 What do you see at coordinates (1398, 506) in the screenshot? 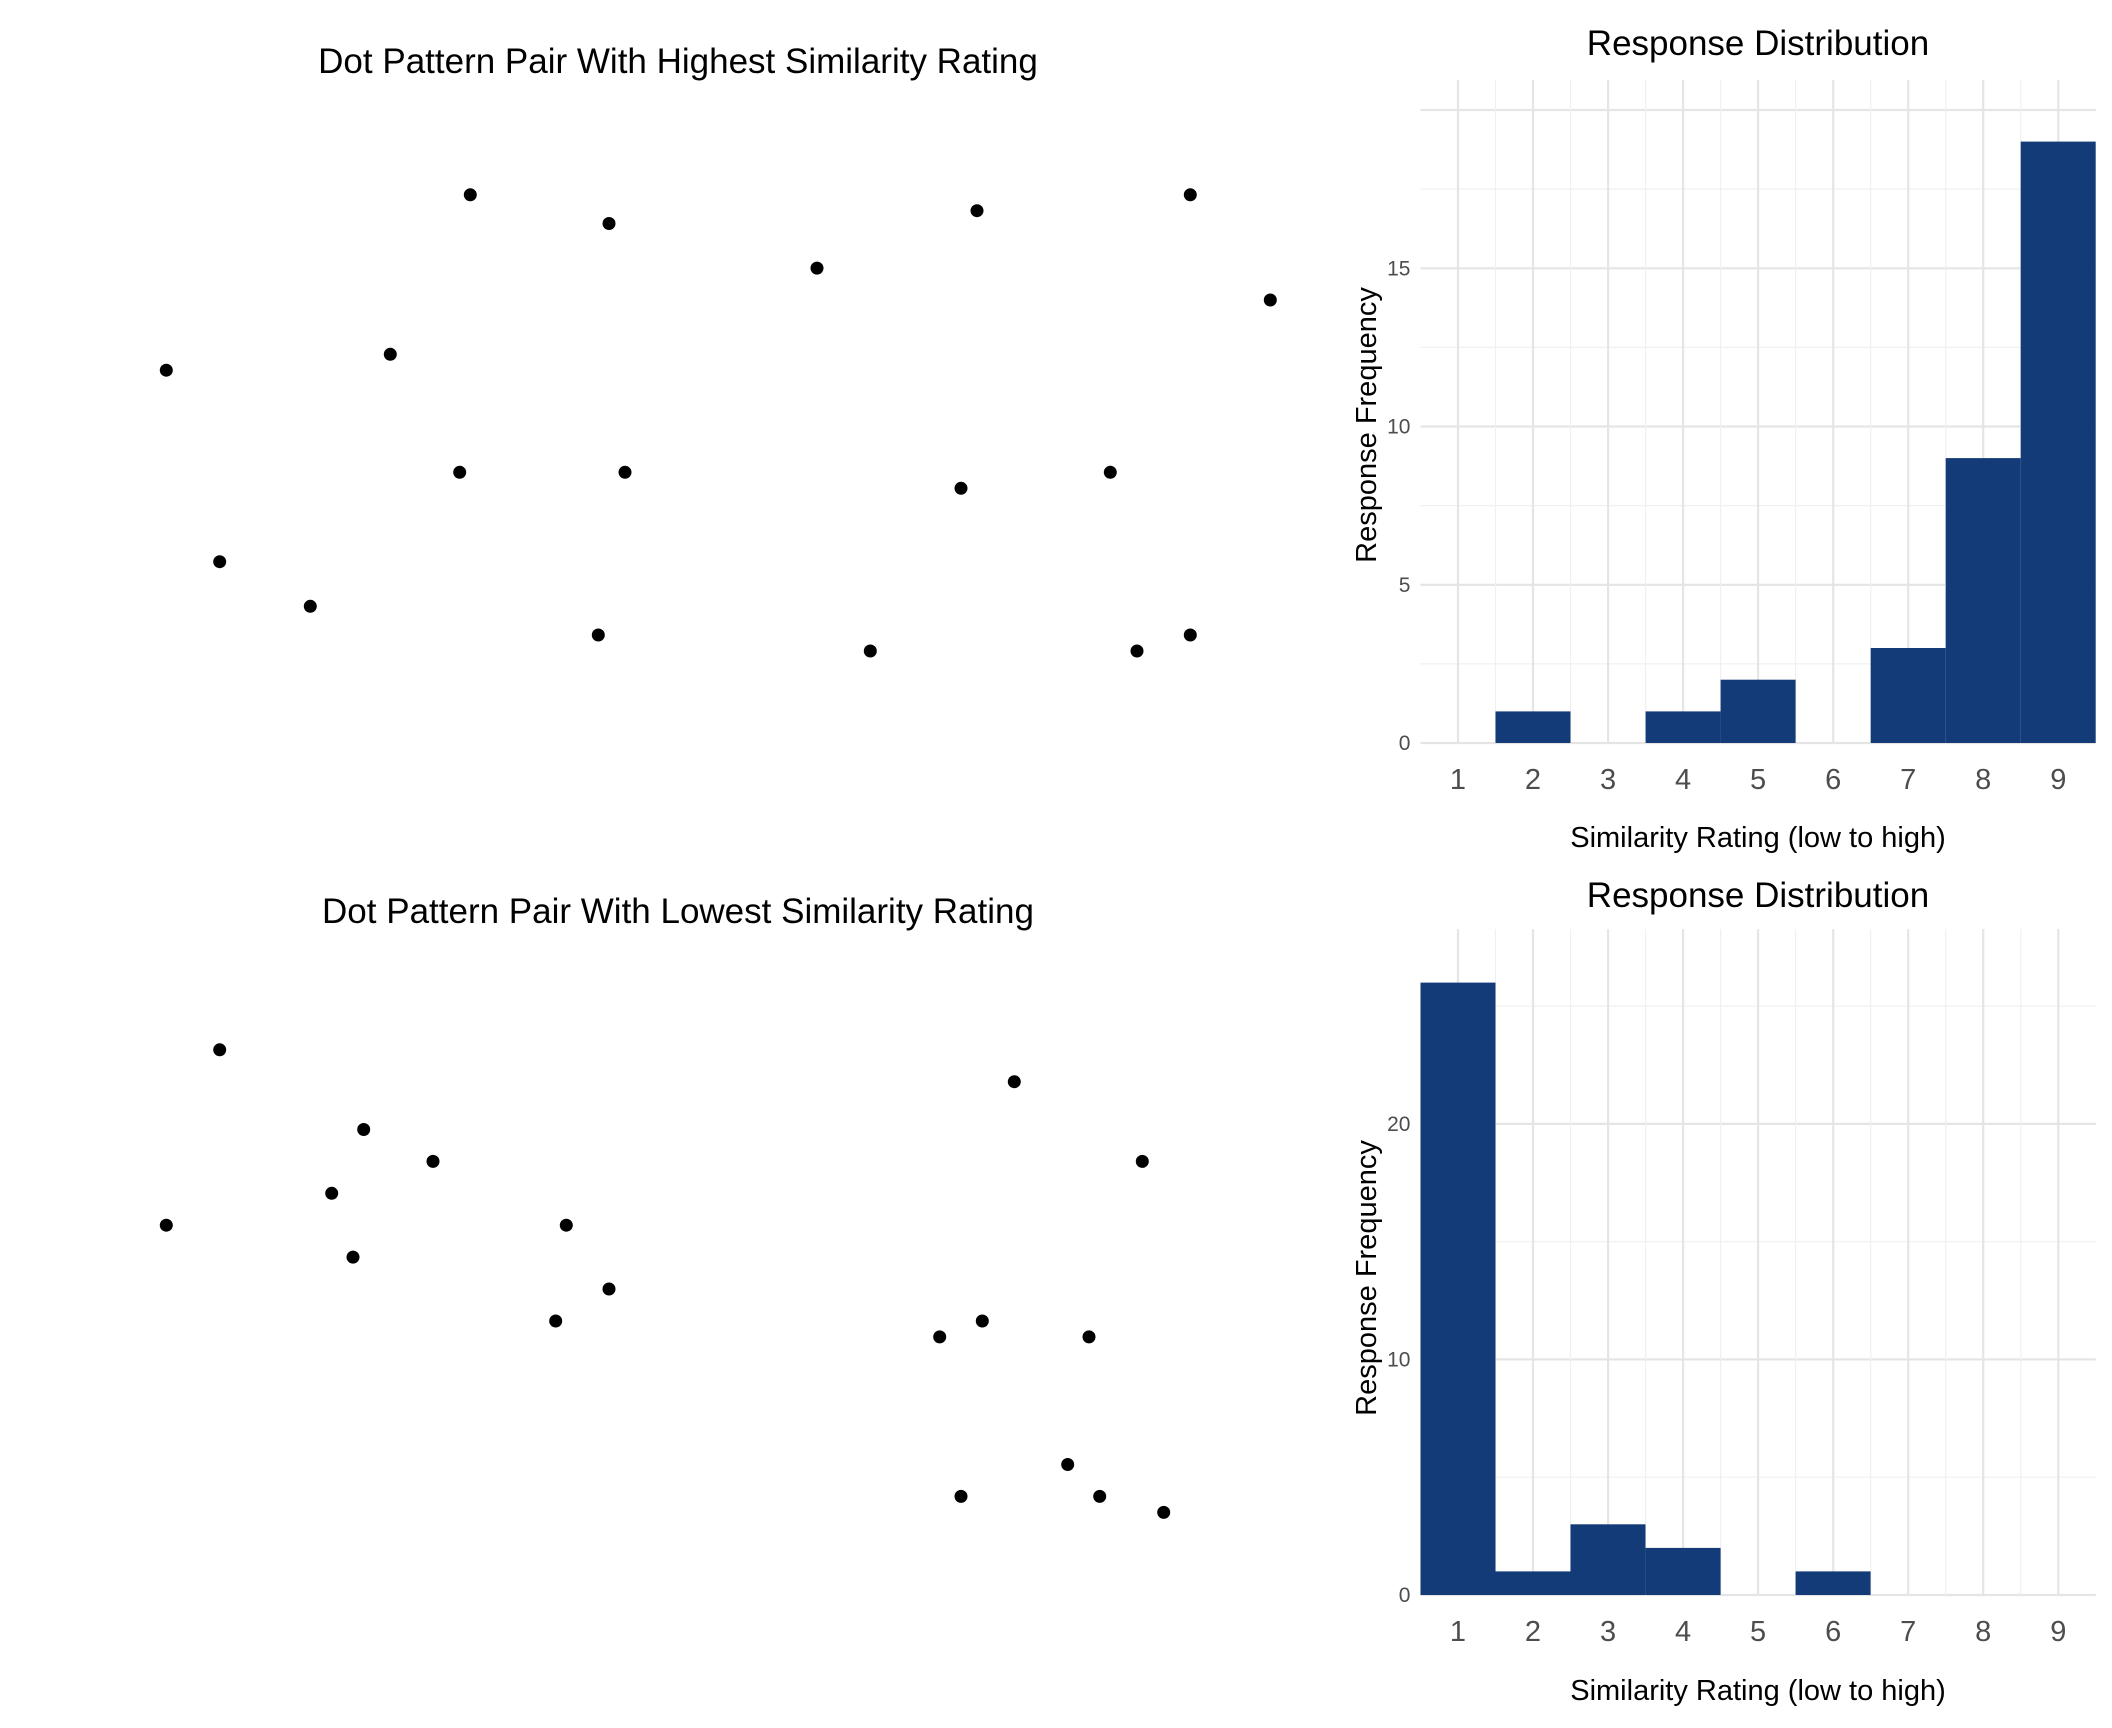
I see `top-histogram-y-ticks: 0 5 10 15` at bounding box center [1398, 506].